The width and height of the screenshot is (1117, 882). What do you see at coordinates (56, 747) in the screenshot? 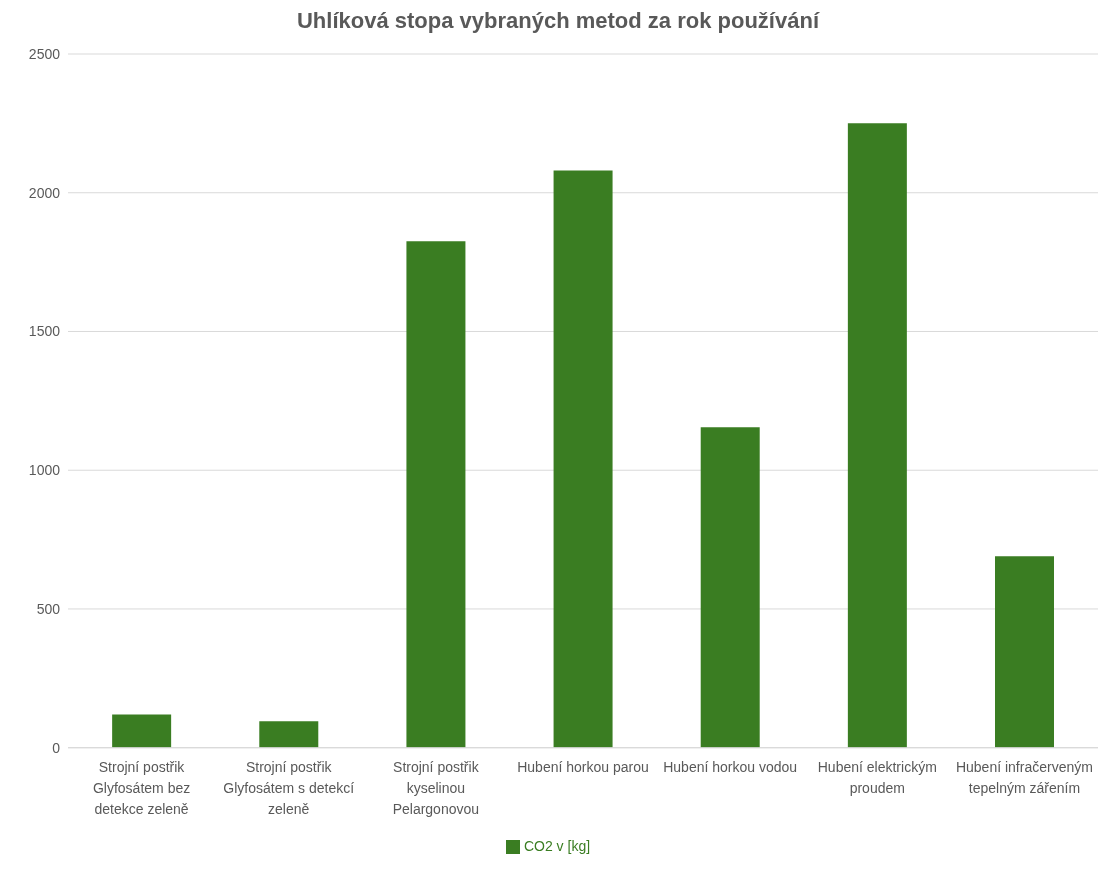
I see `y-tick-label: 0` at bounding box center [56, 747].